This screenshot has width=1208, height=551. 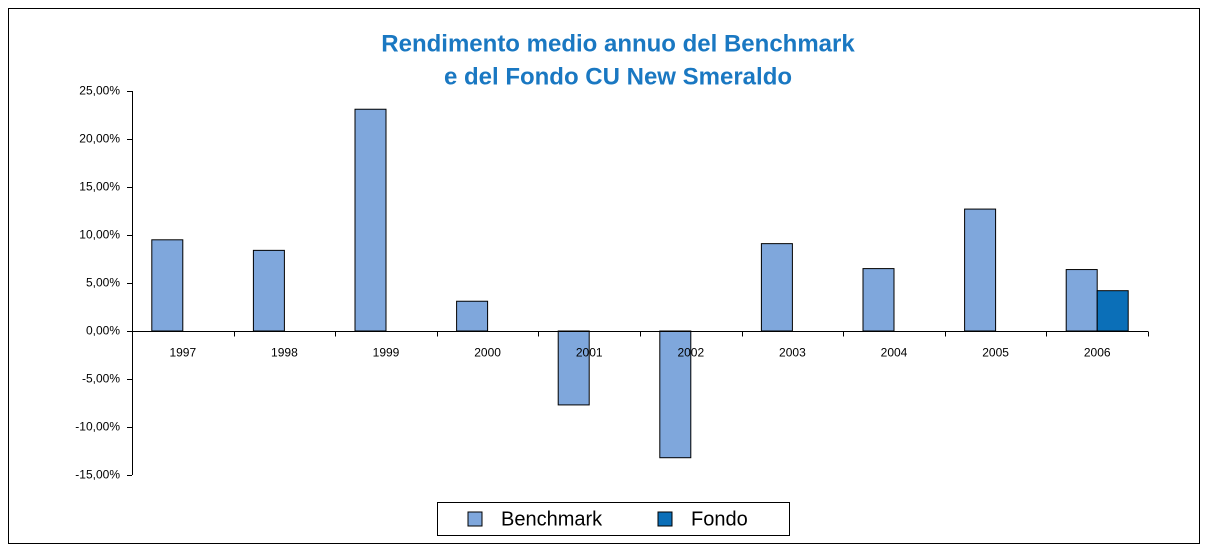 I want to click on y-tick-label: 15,00%, so click(x=99, y=187).